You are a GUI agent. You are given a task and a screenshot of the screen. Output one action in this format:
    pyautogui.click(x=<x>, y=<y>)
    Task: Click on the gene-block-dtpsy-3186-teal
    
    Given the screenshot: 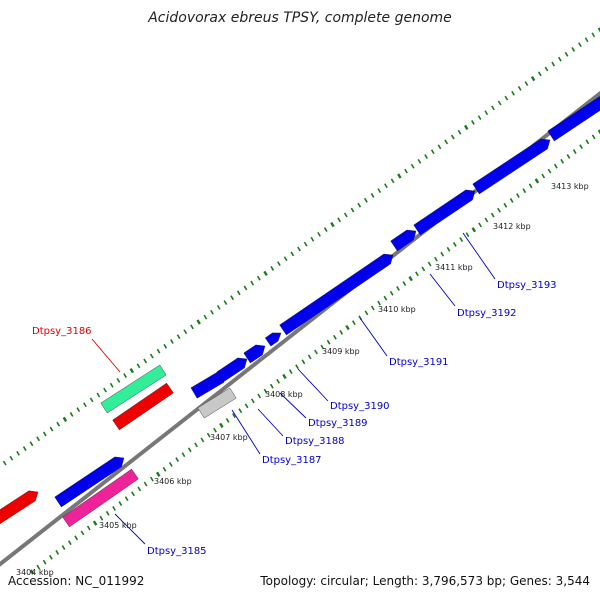 What is the action you would take?
    pyautogui.click(x=133, y=389)
    